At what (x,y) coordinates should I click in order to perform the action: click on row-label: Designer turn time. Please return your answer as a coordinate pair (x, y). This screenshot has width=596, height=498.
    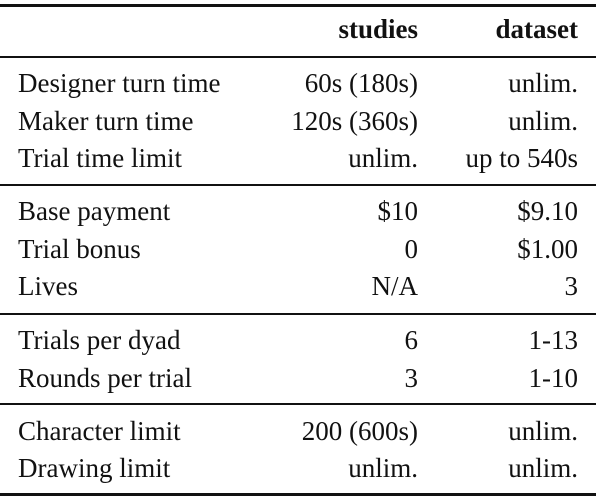
    Looking at the image, I should click on (119, 83).